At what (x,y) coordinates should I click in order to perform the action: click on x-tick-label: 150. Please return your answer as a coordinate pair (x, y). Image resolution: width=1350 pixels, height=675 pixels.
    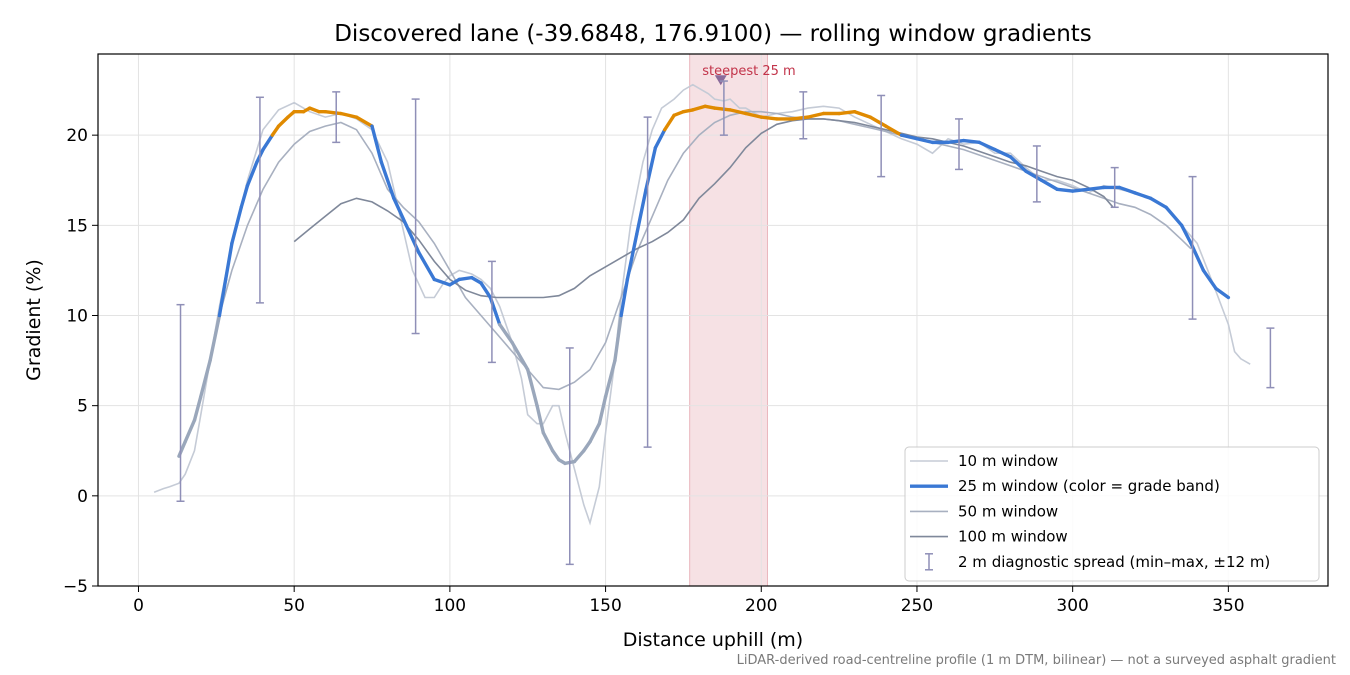
    Looking at the image, I should click on (605, 606).